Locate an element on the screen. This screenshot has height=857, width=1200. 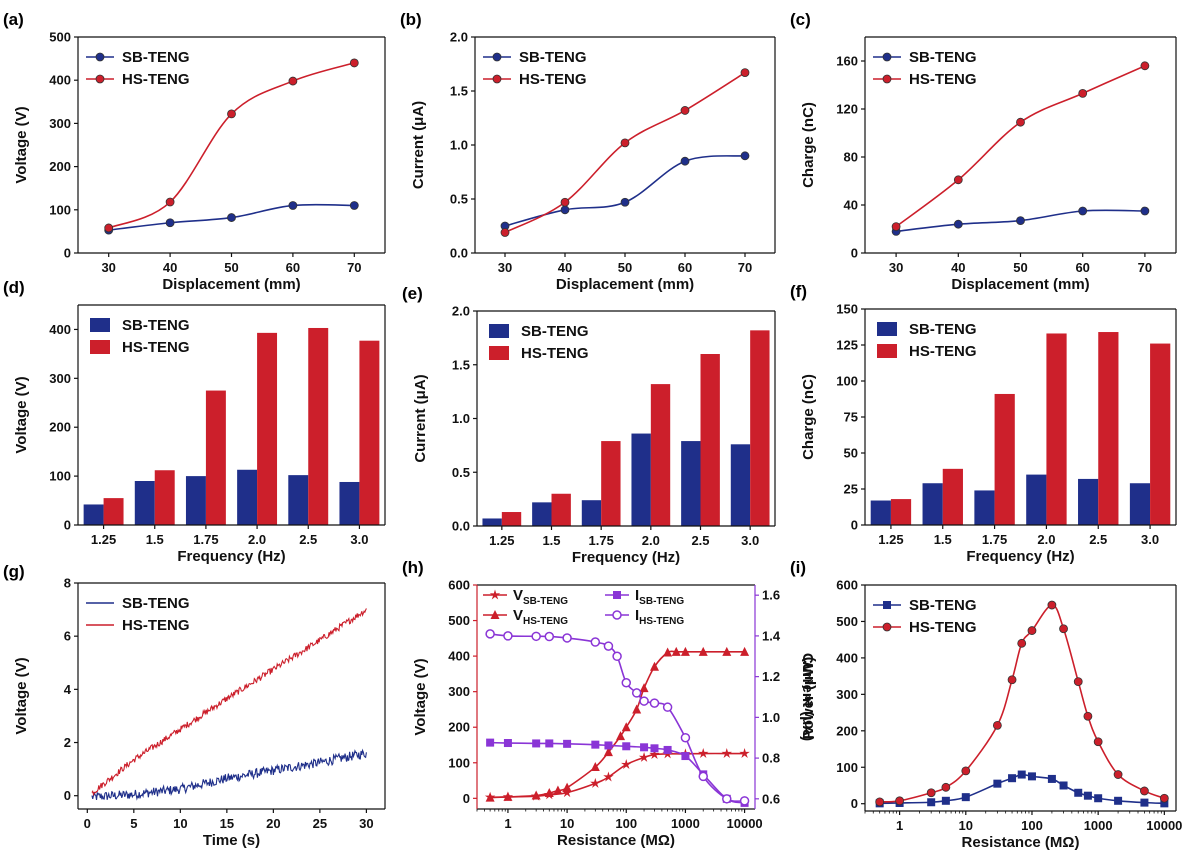
y-tick-label: 75 is located at coordinates (851, 417).